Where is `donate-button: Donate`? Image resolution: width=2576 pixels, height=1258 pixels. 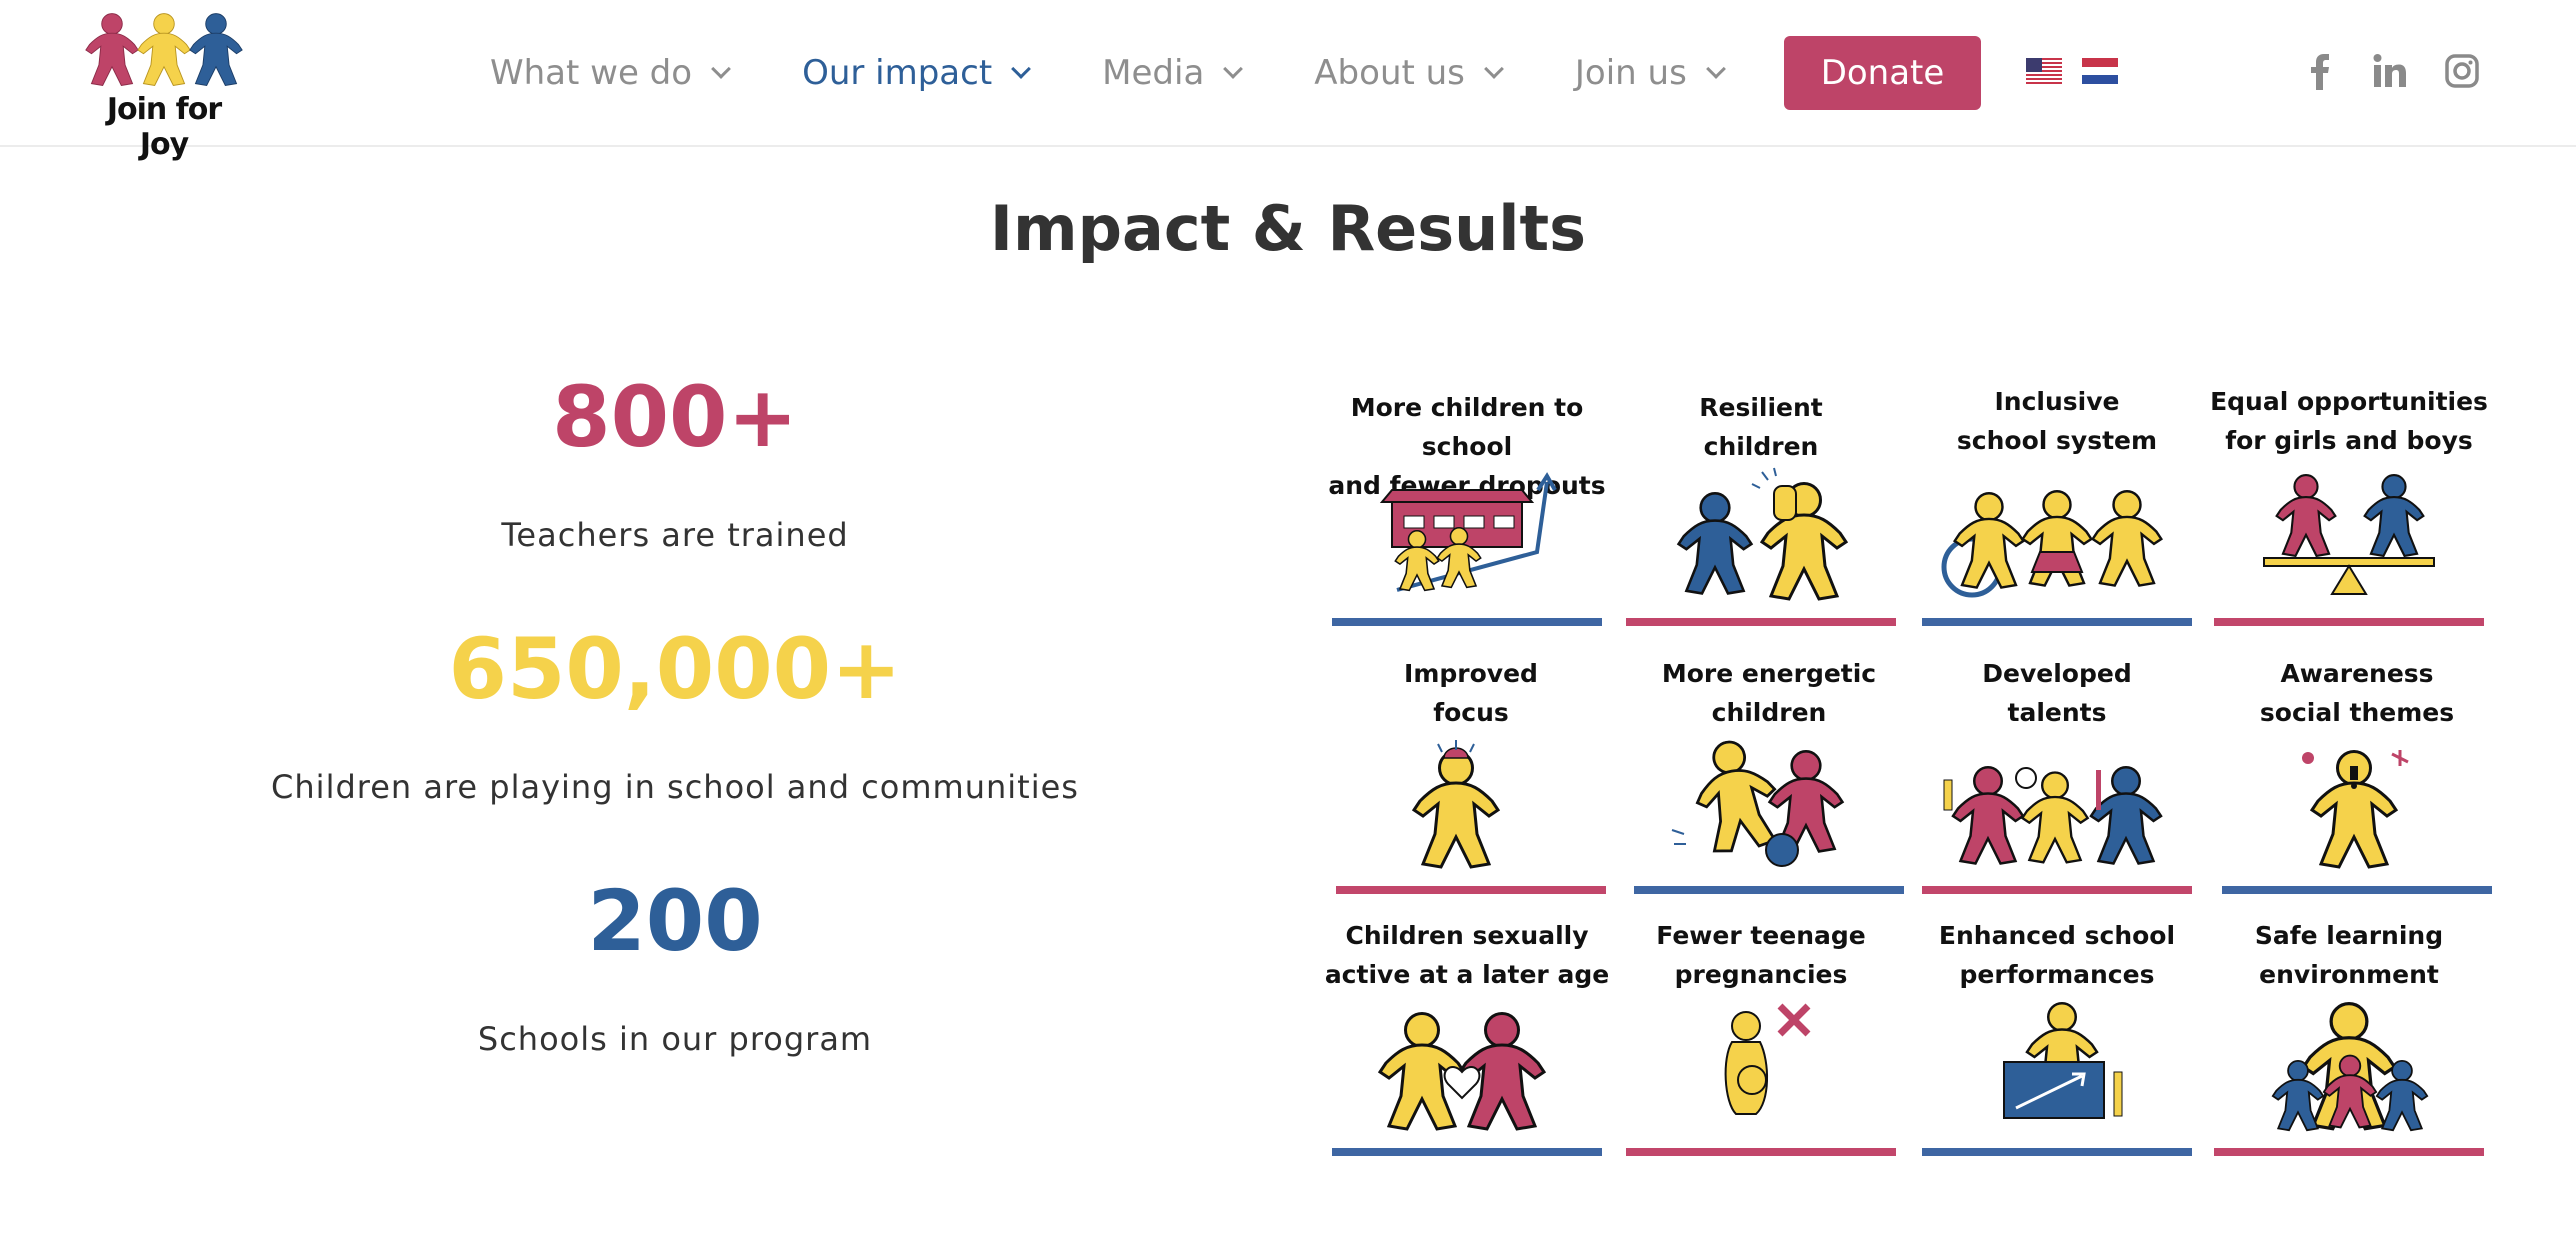 donate-button: Donate is located at coordinates (1882, 73).